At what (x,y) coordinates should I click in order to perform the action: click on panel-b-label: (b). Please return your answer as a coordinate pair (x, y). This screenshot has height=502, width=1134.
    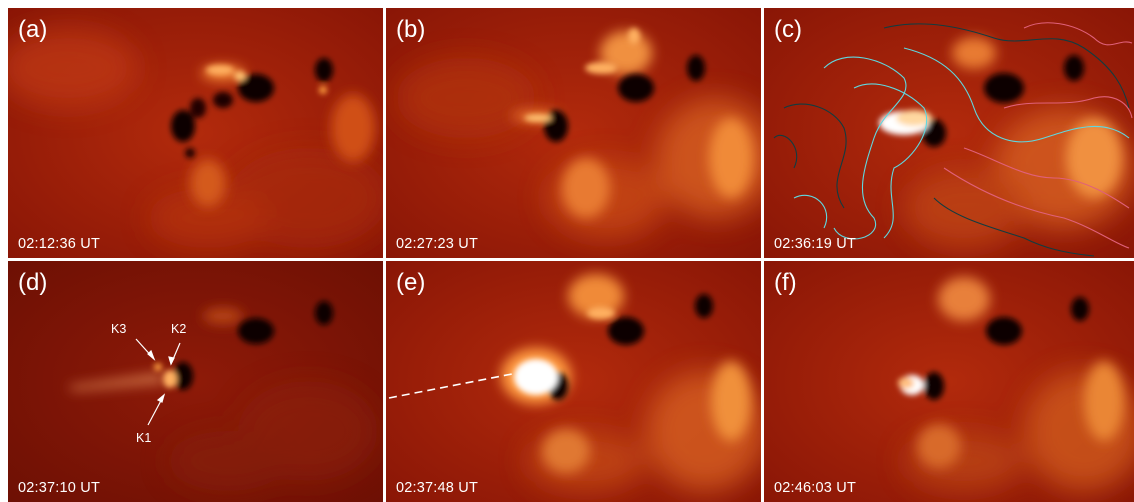
    Looking at the image, I should click on (411, 29).